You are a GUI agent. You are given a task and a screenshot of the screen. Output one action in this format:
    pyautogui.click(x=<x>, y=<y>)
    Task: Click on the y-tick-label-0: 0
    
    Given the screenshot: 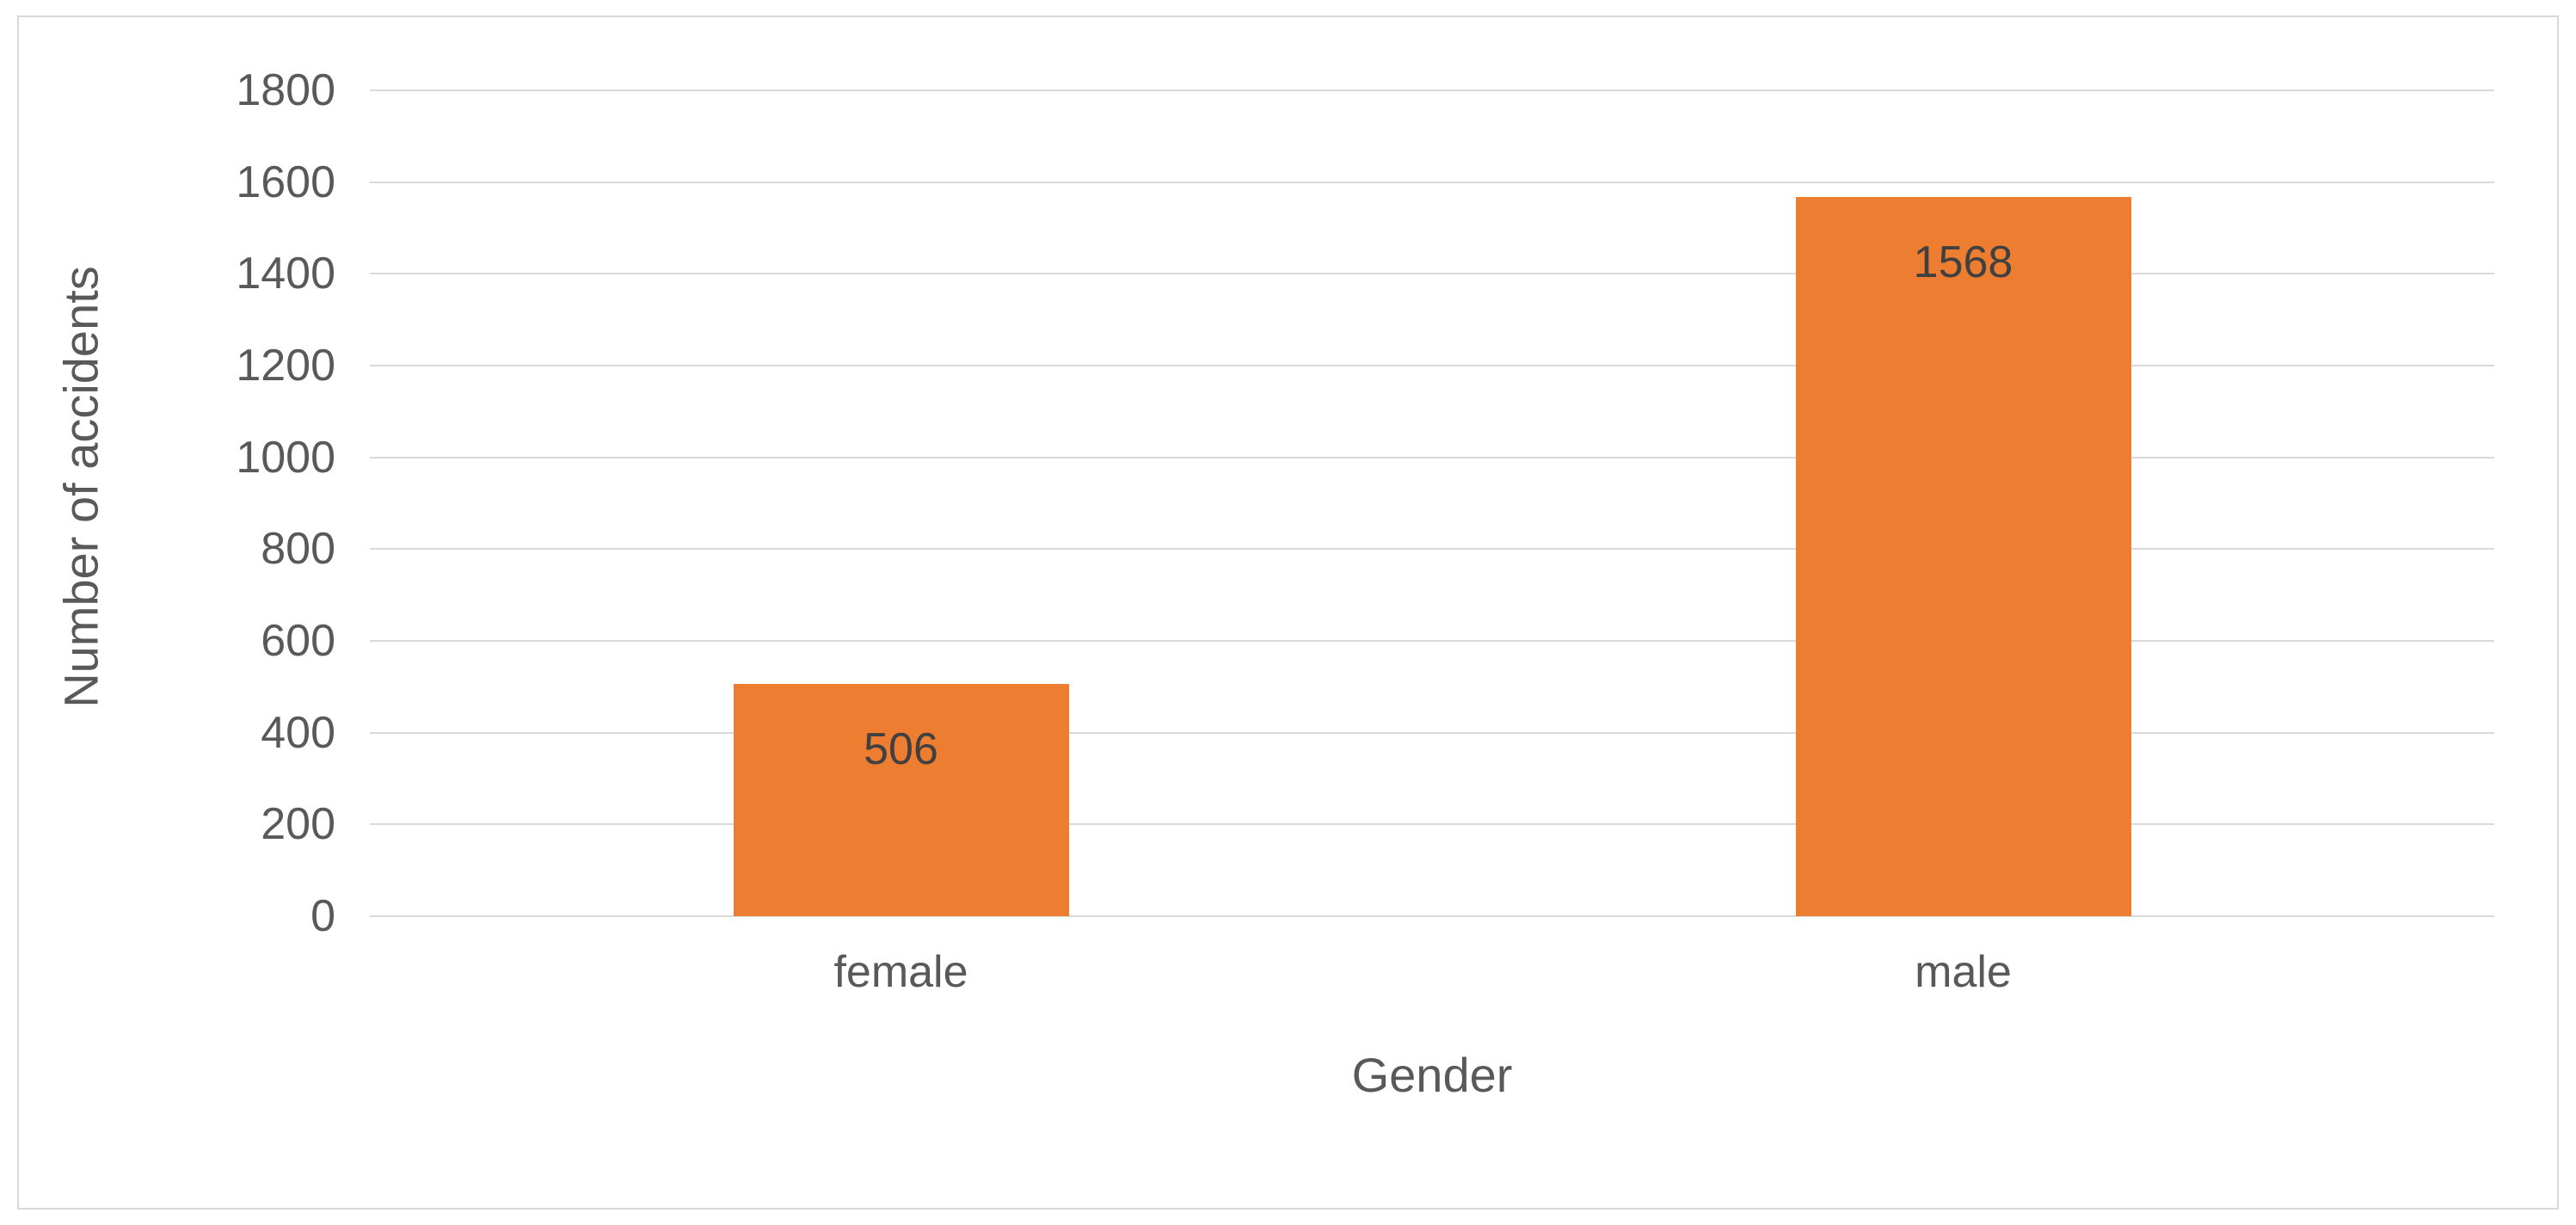 What is the action you would take?
    pyautogui.click(x=322, y=916)
    